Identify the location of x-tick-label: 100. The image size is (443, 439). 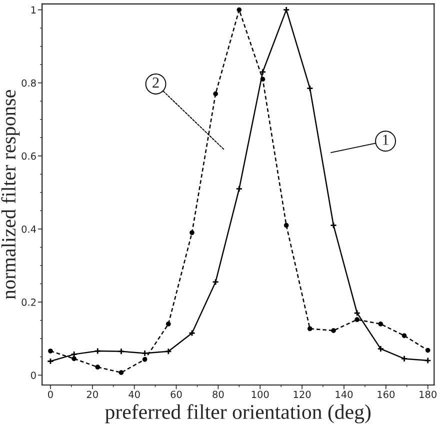
(260, 394).